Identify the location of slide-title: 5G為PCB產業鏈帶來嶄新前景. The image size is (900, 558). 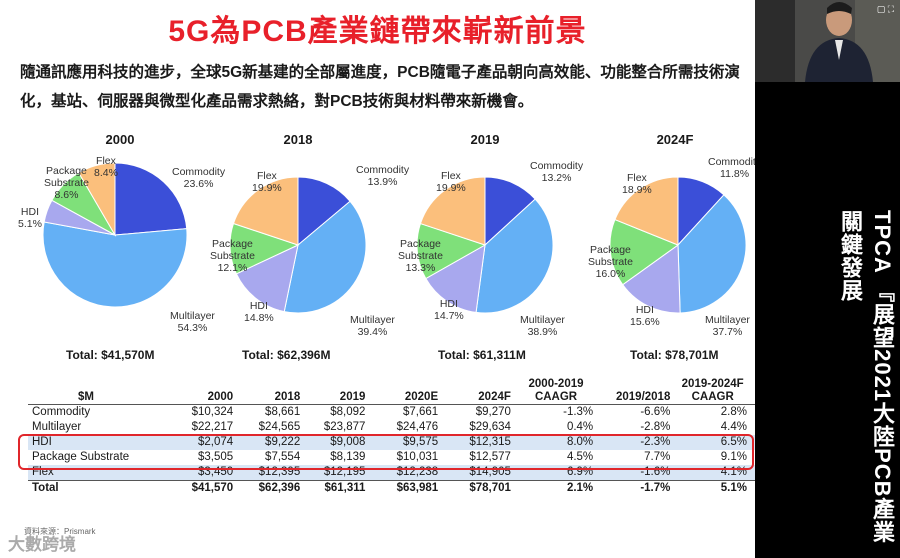
(377, 31).